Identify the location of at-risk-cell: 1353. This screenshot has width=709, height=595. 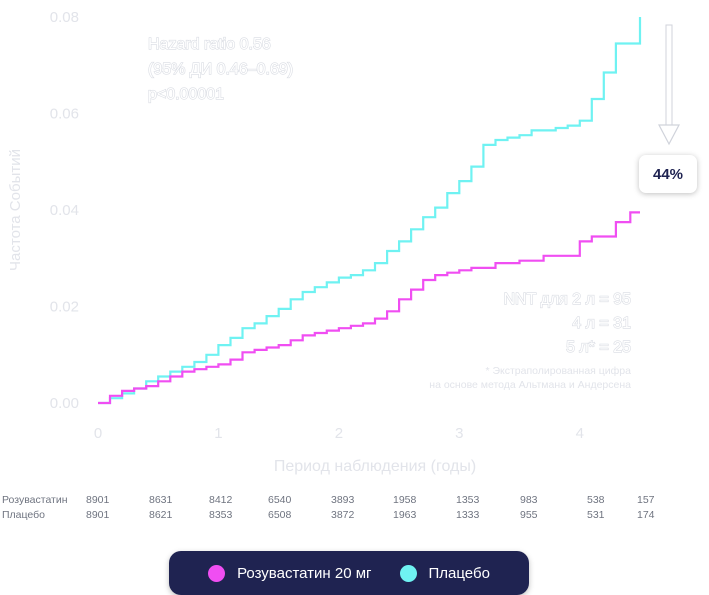
(468, 500).